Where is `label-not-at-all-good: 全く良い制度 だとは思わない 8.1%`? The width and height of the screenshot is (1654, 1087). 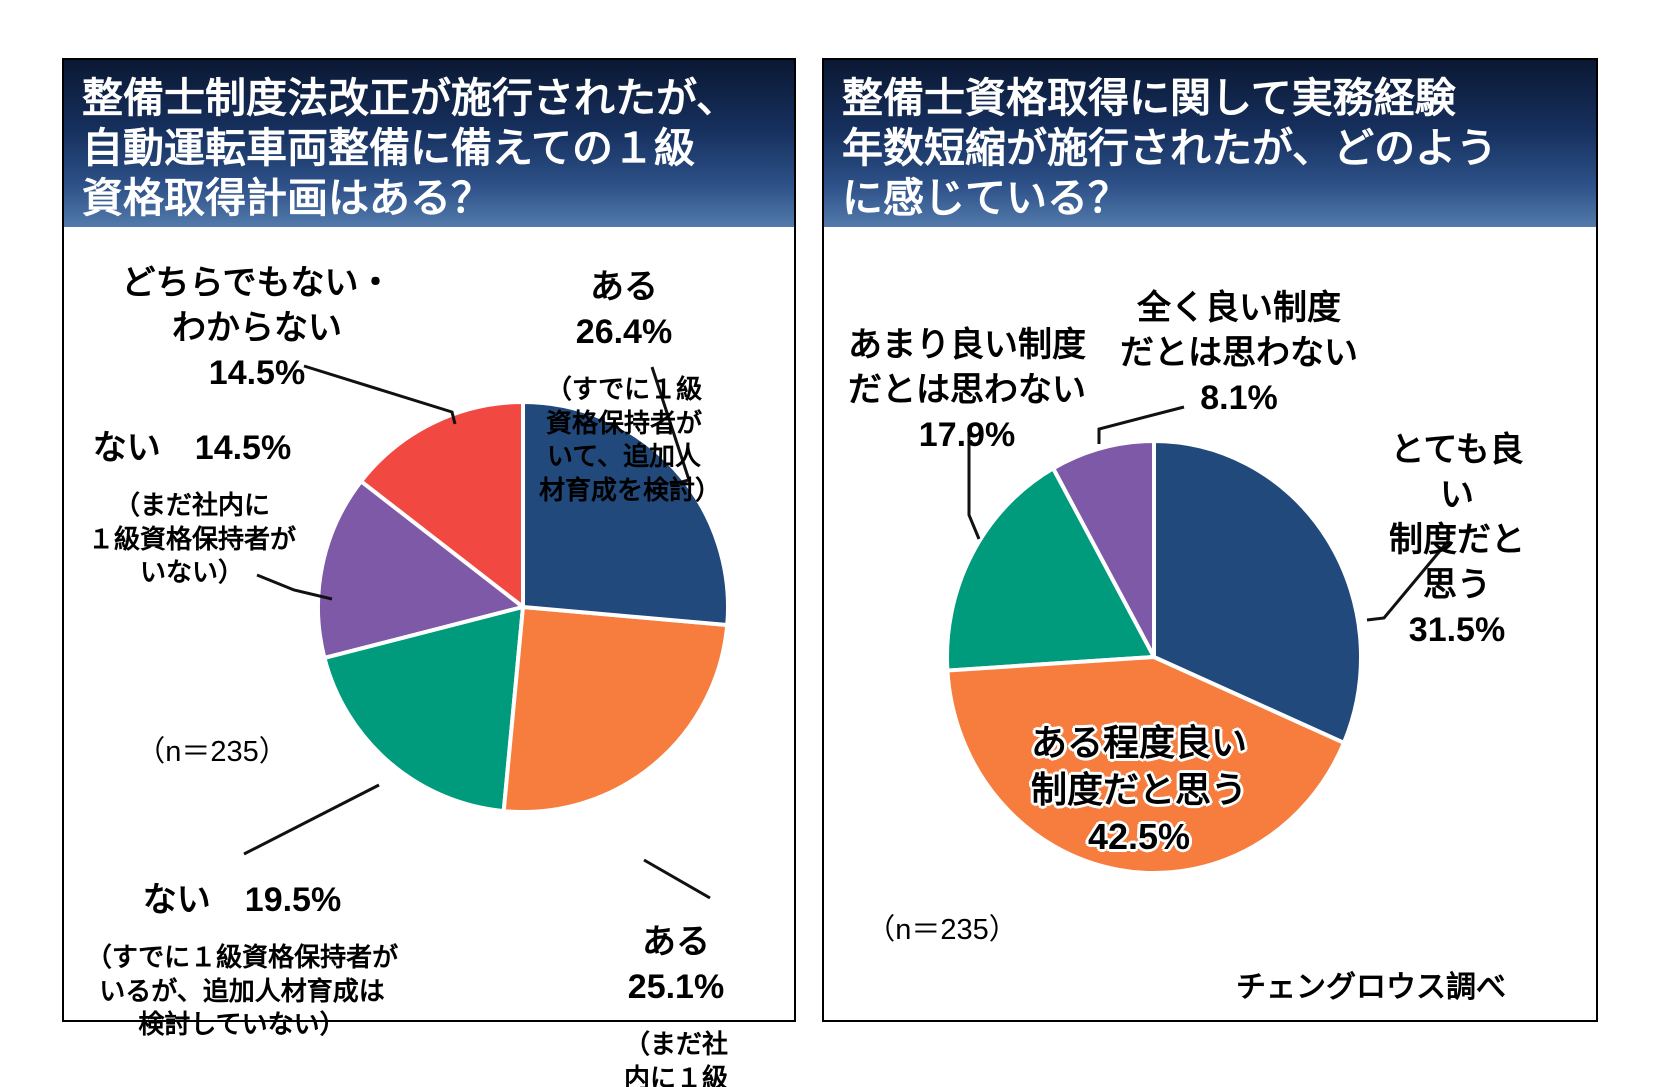 label-not-at-all-good: 全く良い制度 だとは思わない 8.1% is located at coordinates (1239, 353).